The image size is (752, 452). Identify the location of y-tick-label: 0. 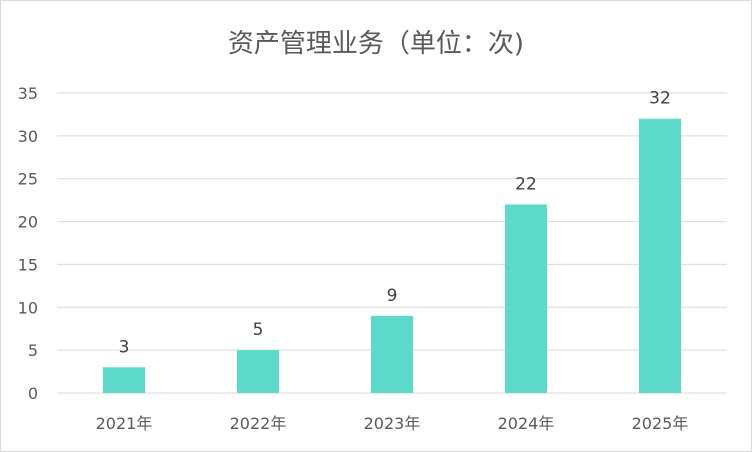
(33, 393).